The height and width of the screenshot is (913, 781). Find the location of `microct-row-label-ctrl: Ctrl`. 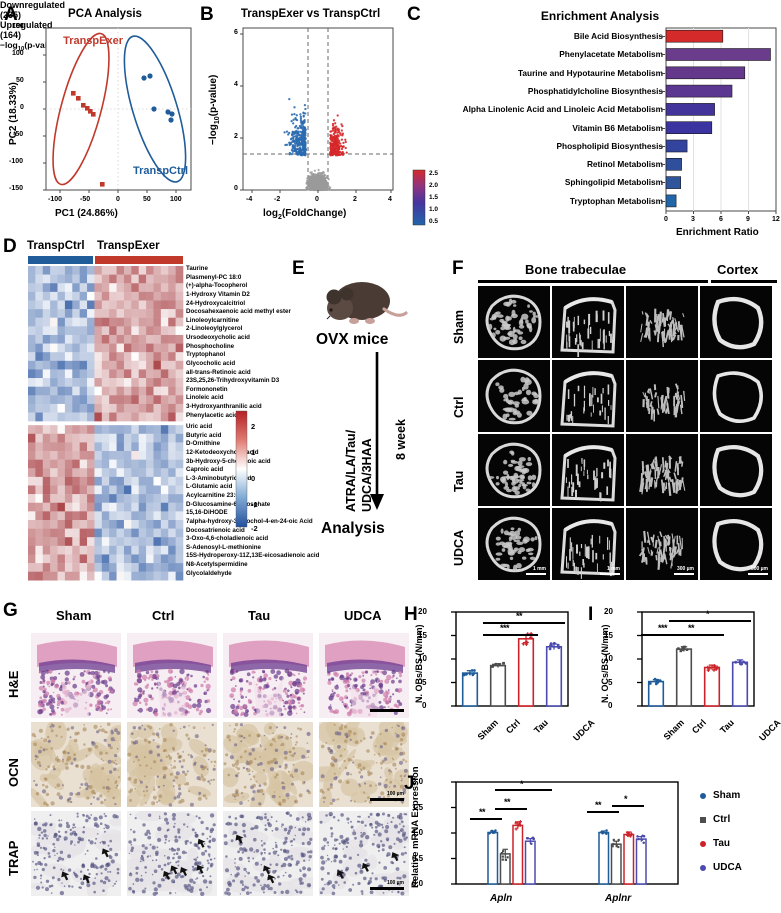

microct-row-label-ctrl: Ctrl is located at coordinates (459, 407).